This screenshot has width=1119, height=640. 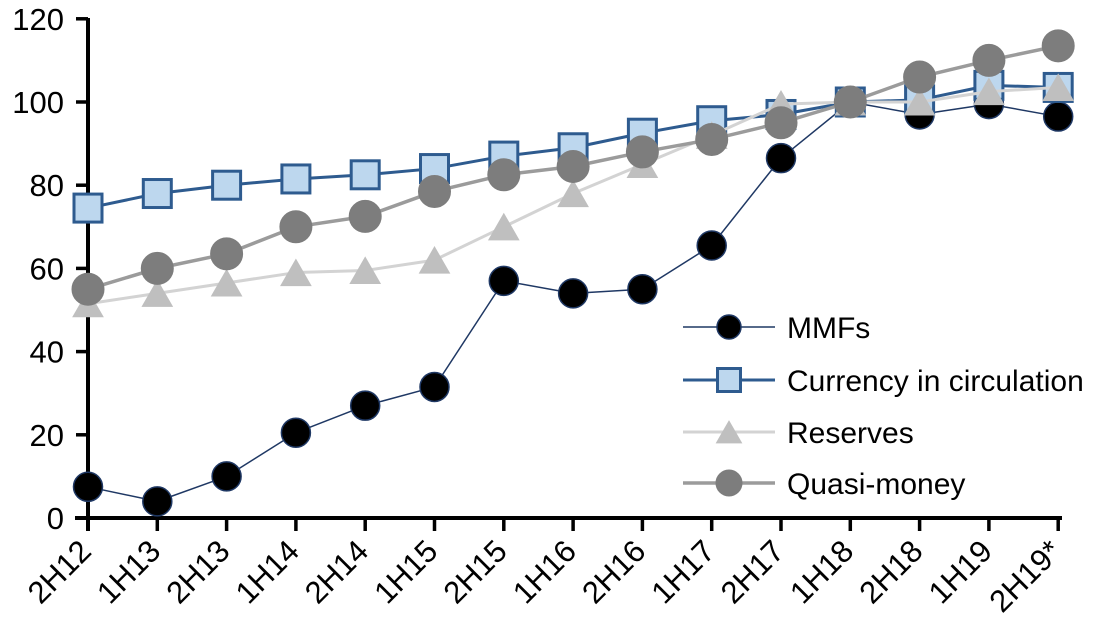 What do you see at coordinates (47, 268) in the screenshot?
I see `y-tick-label: 60` at bounding box center [47, 268].